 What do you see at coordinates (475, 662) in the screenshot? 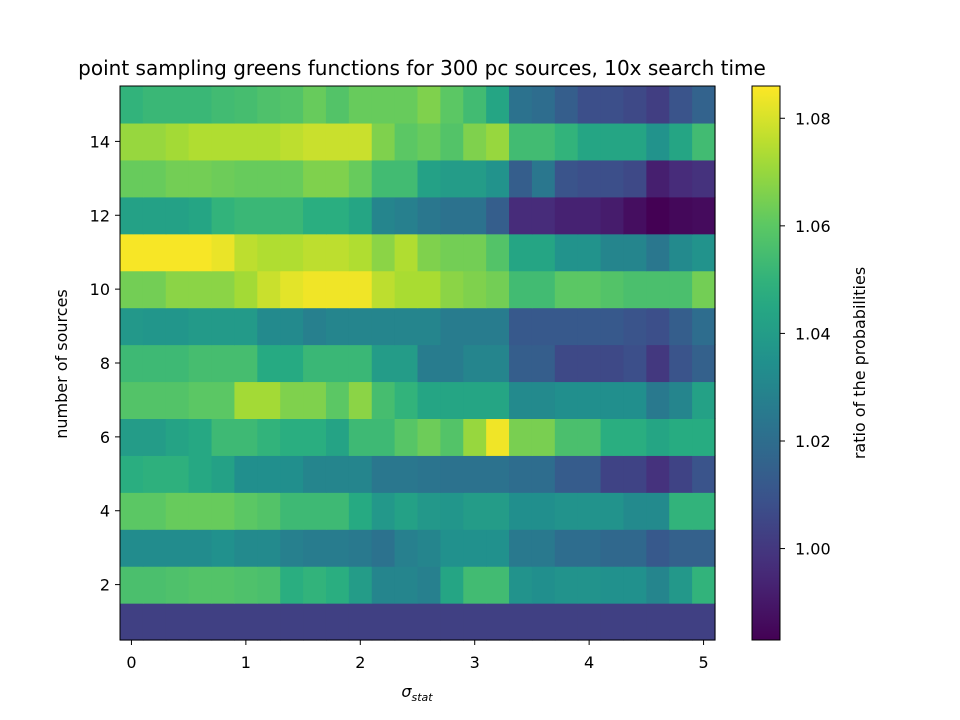
I see `x-tick-label: 3` at bounding box center [475, 662].